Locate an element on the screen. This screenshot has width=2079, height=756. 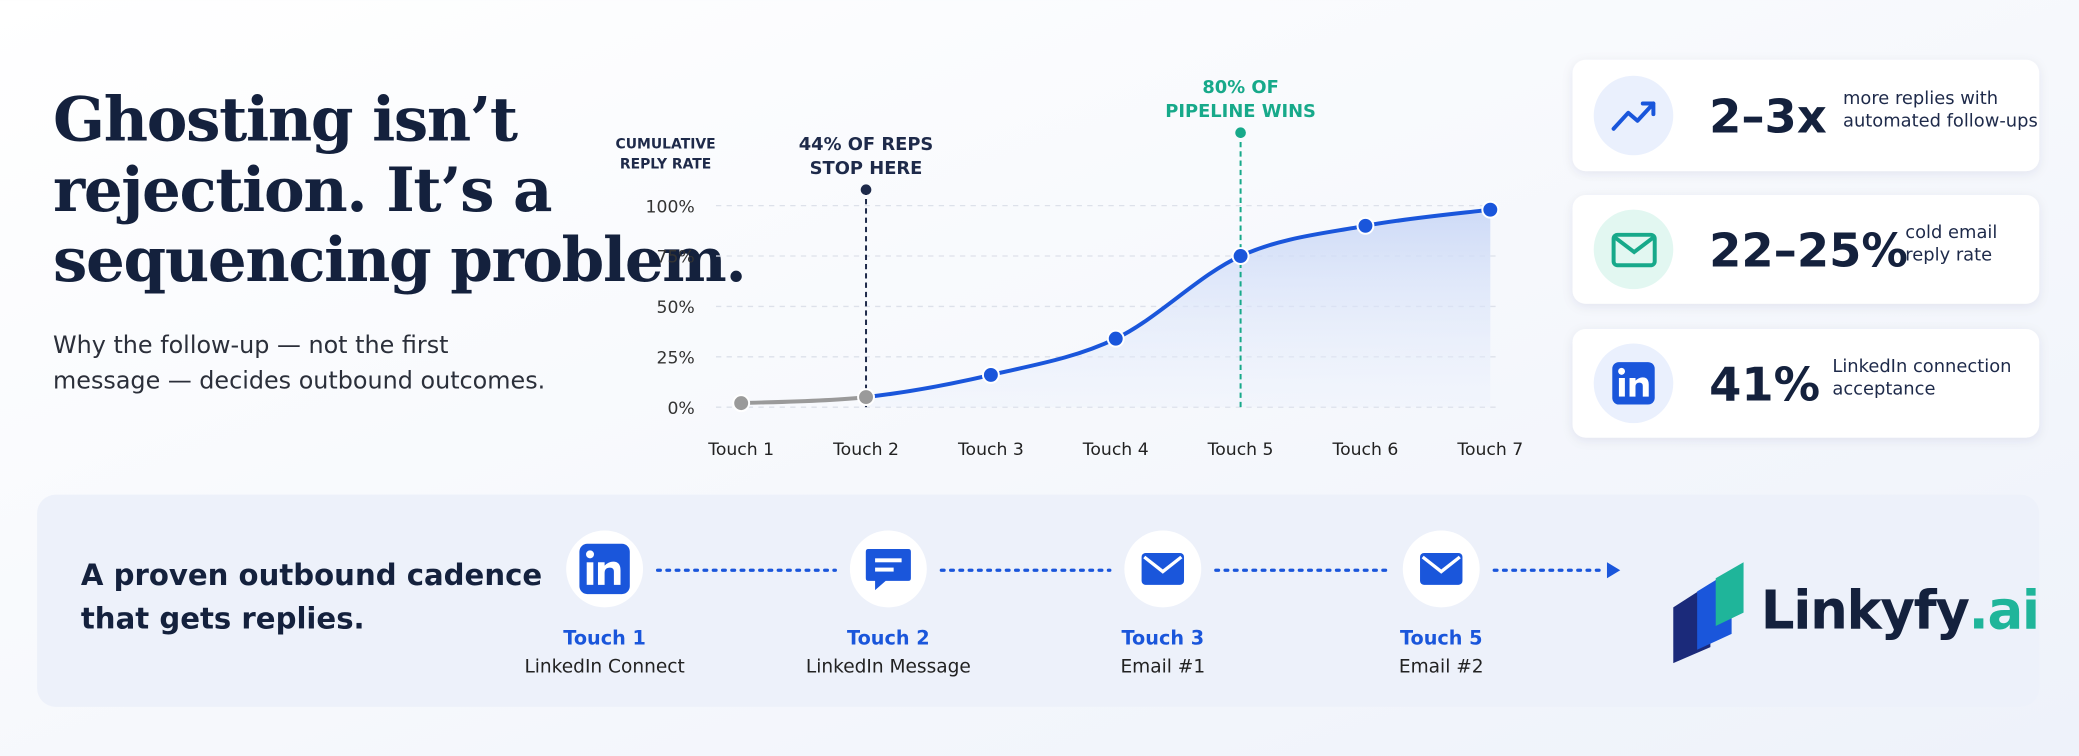
x-tick-label: Touch 7 is located at coordinates (1489, 450).